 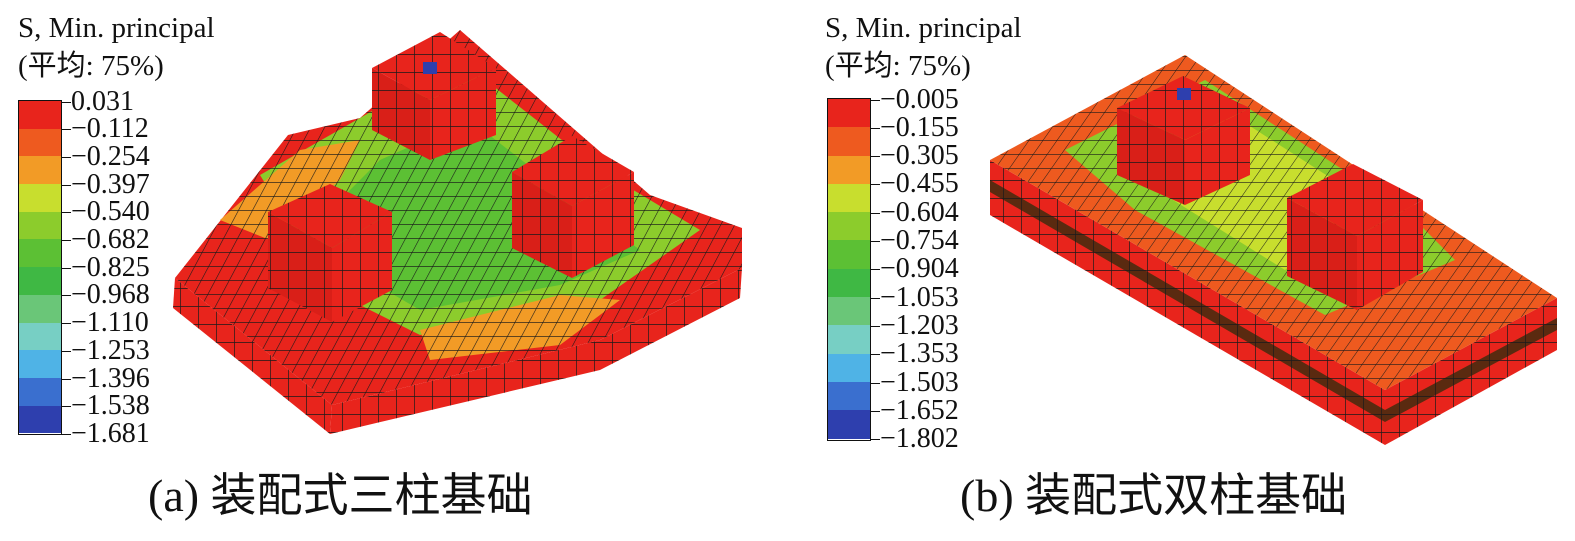 What do you see at coordinates (919, 269) in the screenshot?
I see `legend-value-label: −0.904` at bounding box center [919, 269].